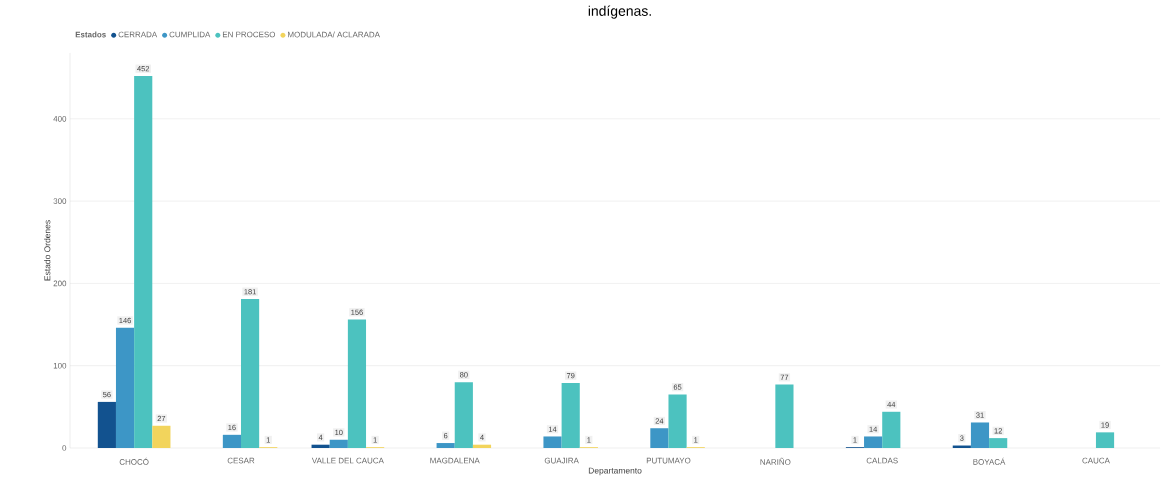 The width and height of the screenshot is (1170, 483). What do you see at coordinates (615, 471) in the screenshot?
I see `x-axis-title: Departamento` at bounding box center [615, 471].